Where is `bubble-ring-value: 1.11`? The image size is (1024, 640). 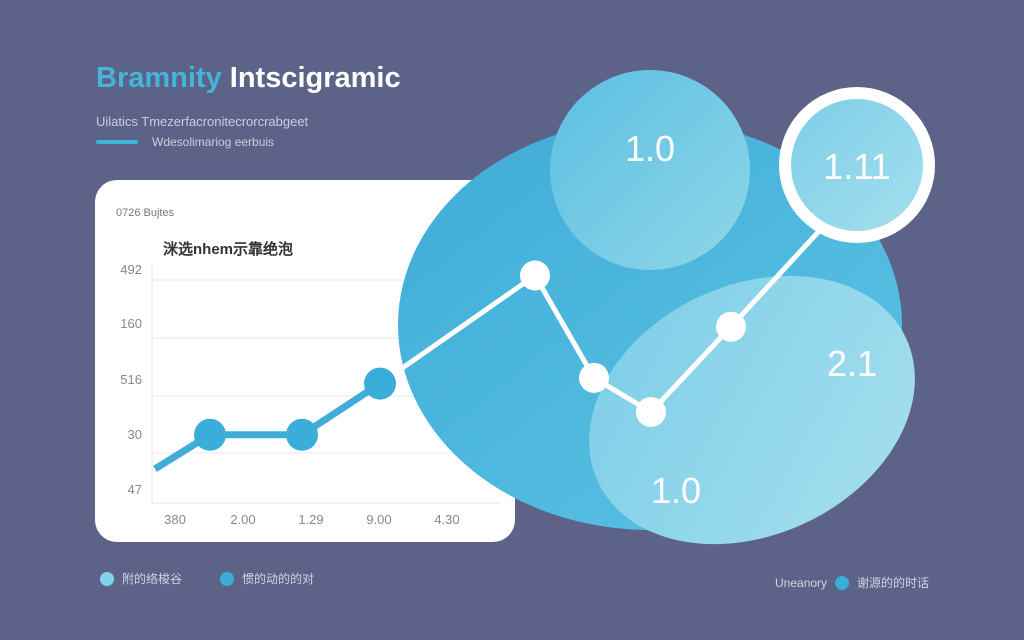
bubble-ring-value: 1.11 is located at coordinates (857, 166).